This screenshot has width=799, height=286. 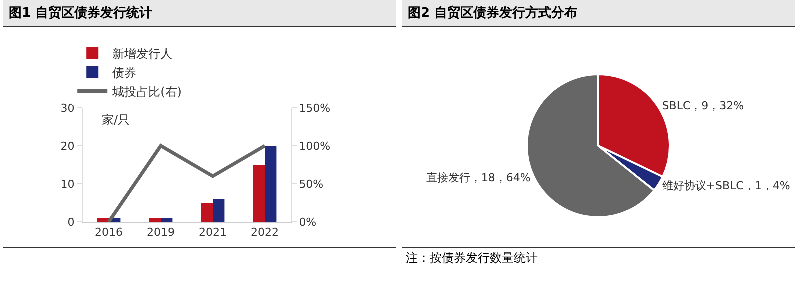 I want to click on legend-label: 债券, so click(x=124, y=73).